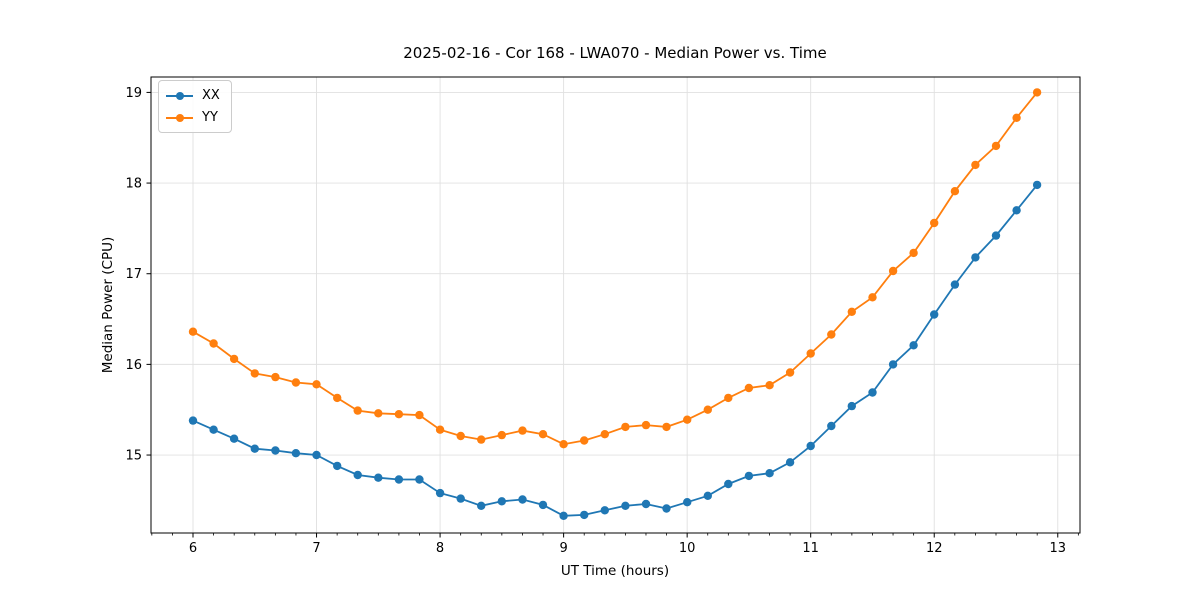 This screenshot has height=600, width=1200. Describe the element at coordinates (193, 548) in the screenshot. I see `x-tick-label: 6` at that location.